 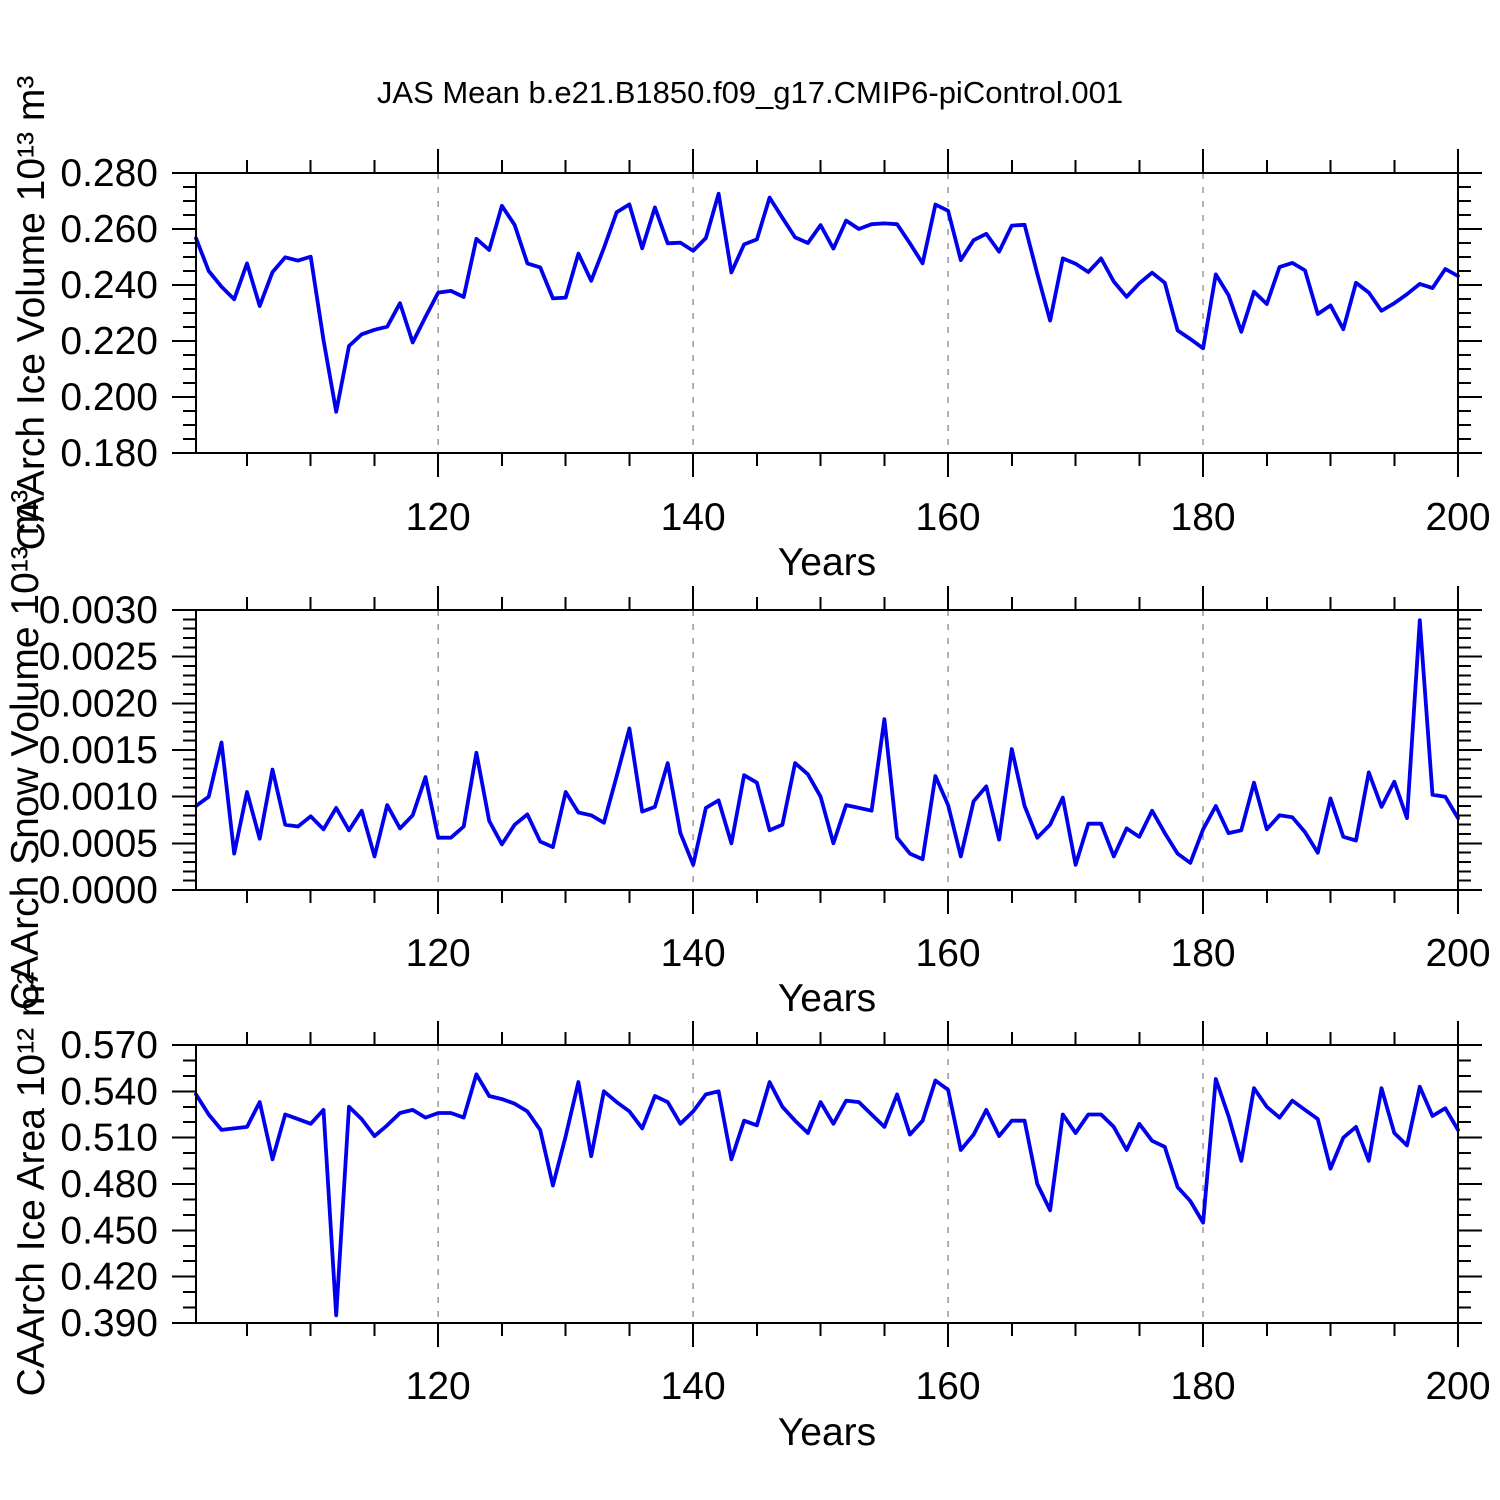 What do you see at coordinates (109, 1184) in the screenshot?
I see `y-tick-label: 0.480` at bounding box center [109, 1184].